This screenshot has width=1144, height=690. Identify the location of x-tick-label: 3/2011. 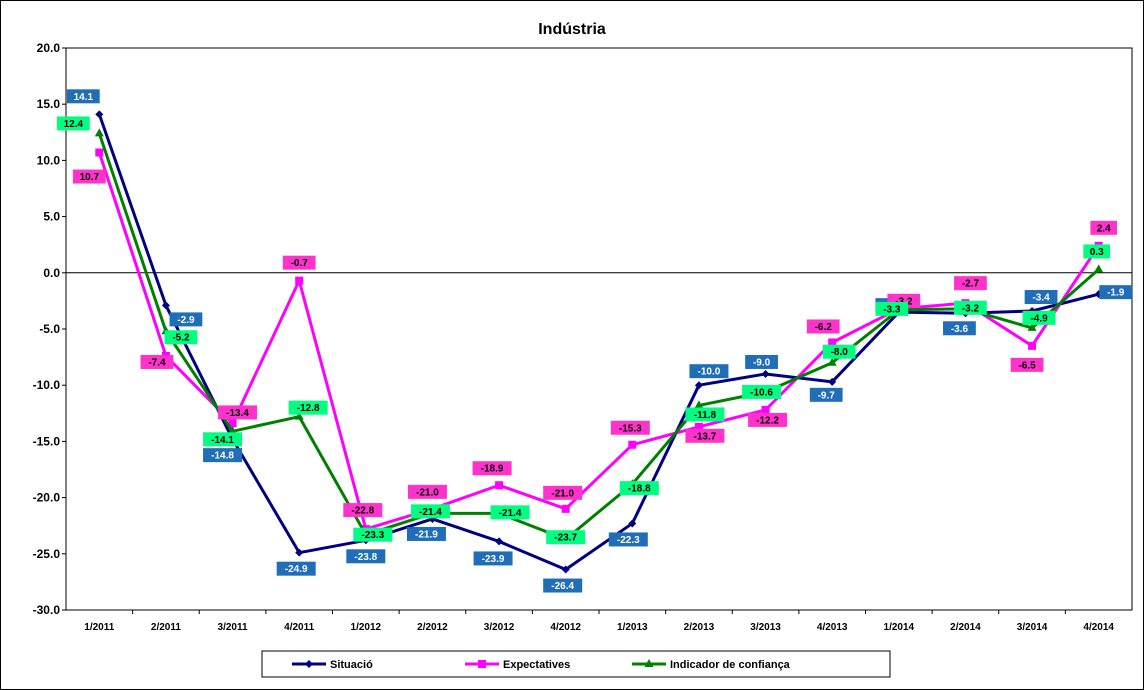
(233, 627).